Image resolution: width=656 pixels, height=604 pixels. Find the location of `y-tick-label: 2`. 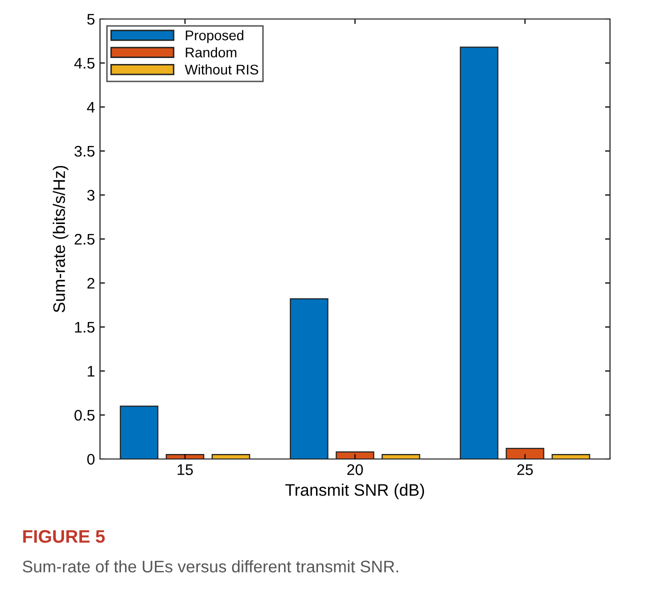

y-tick-label: 2 is located at coordinates (90, 283).